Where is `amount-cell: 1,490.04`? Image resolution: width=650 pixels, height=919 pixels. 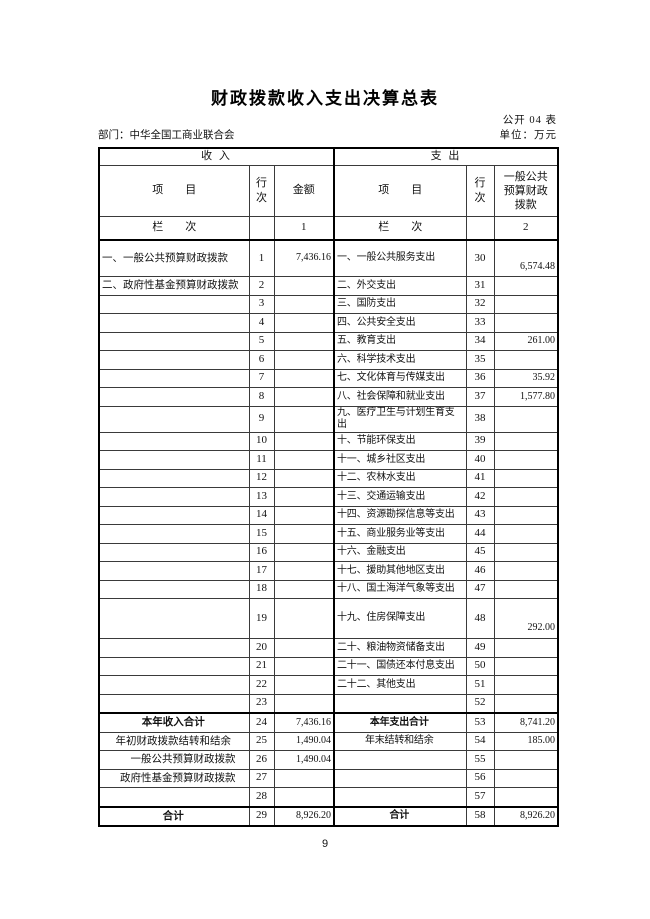 amount-cell: 1,490.04 is located at coordinates (304, 760).